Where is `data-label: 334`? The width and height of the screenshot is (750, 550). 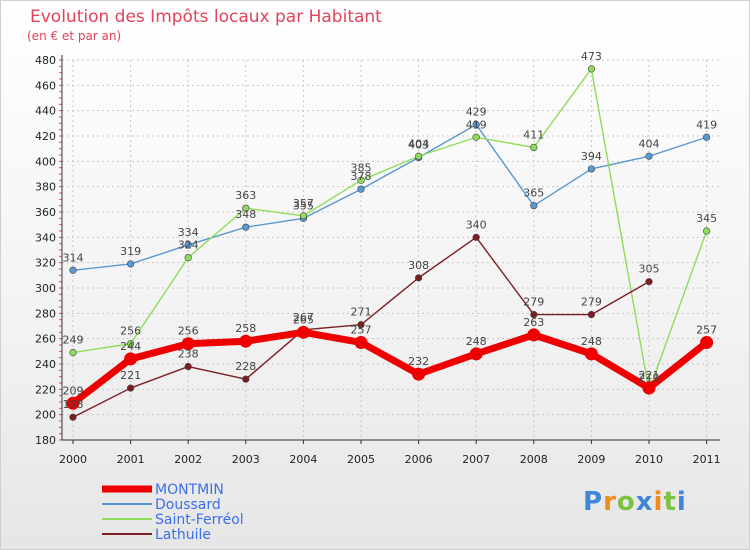
data-label: 334 is located at coordinates (188, 232).